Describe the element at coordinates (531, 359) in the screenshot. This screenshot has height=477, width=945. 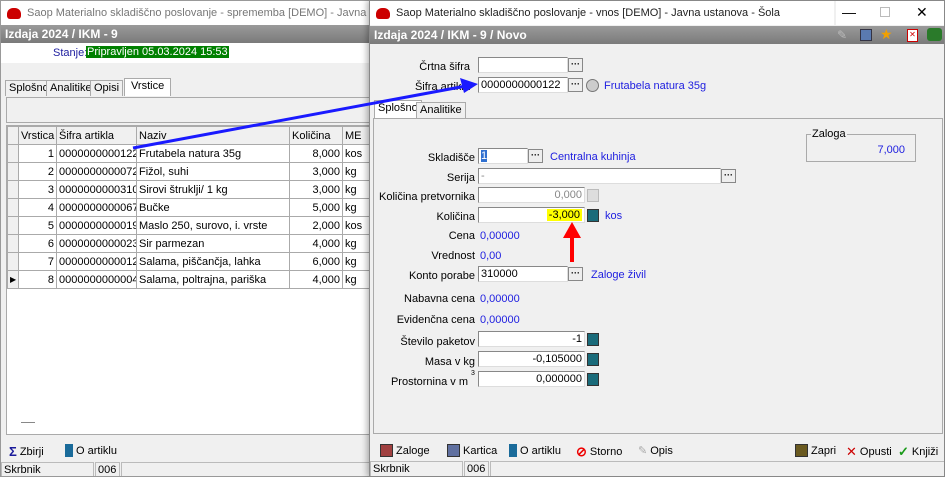
I see `masa-input: -0,105000` at that location.